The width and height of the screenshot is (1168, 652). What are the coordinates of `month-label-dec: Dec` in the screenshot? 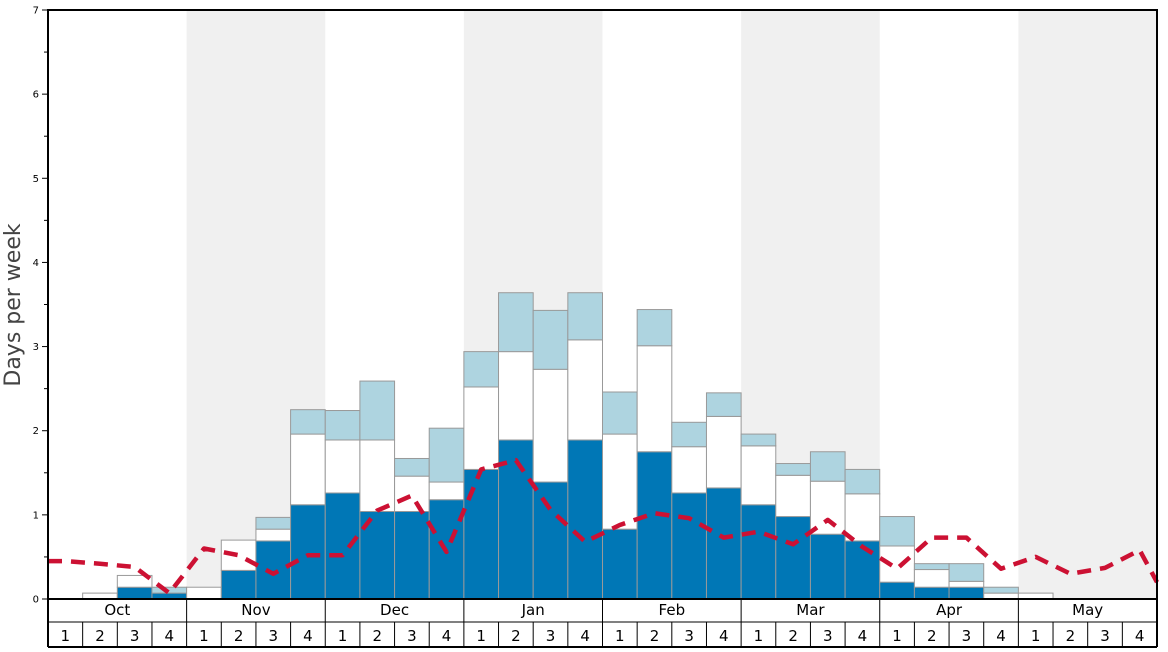 It's located at (394, 610).